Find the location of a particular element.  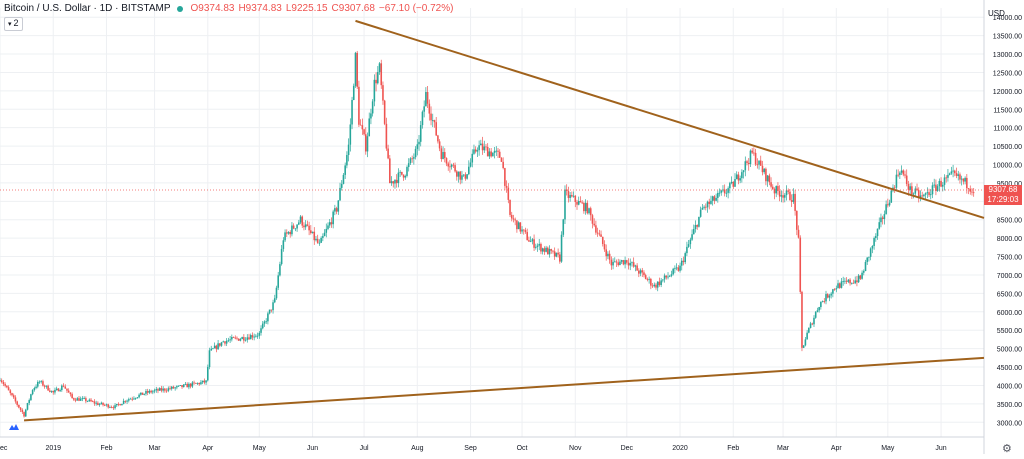

low-value: L9225.15 is located at coordinates (306, 8).